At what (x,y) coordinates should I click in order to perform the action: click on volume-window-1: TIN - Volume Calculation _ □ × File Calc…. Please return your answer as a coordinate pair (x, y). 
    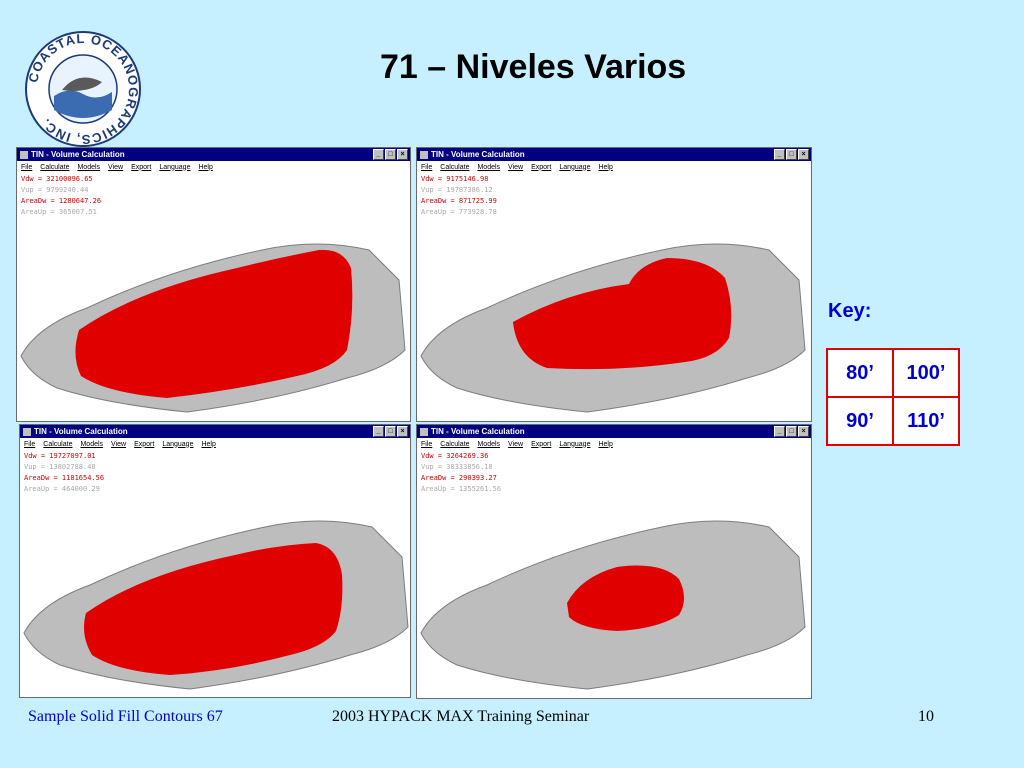
    Looking at the image, I should click on (213, 284).